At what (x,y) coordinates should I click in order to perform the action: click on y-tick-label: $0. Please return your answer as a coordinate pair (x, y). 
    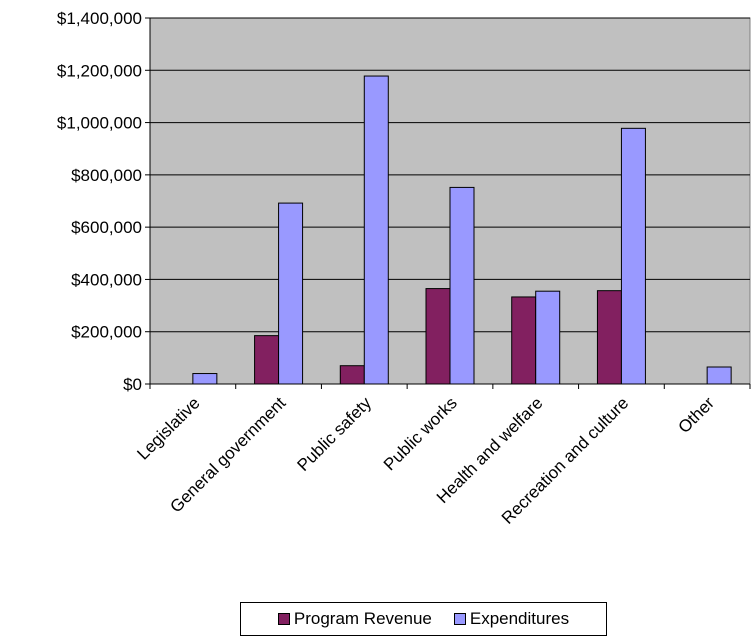
    Looking at the image, I should click on (132, 384).